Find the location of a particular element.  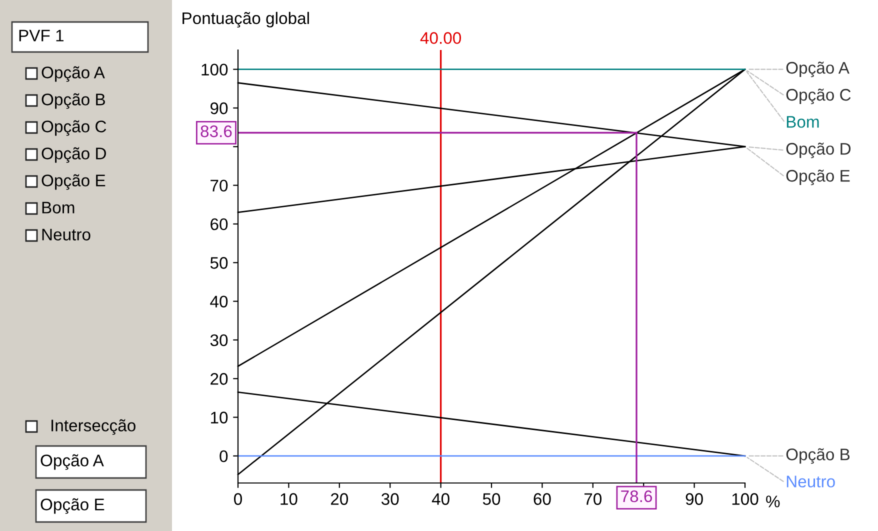

x-tick-label: 20 is located at coordinates (339, 499).